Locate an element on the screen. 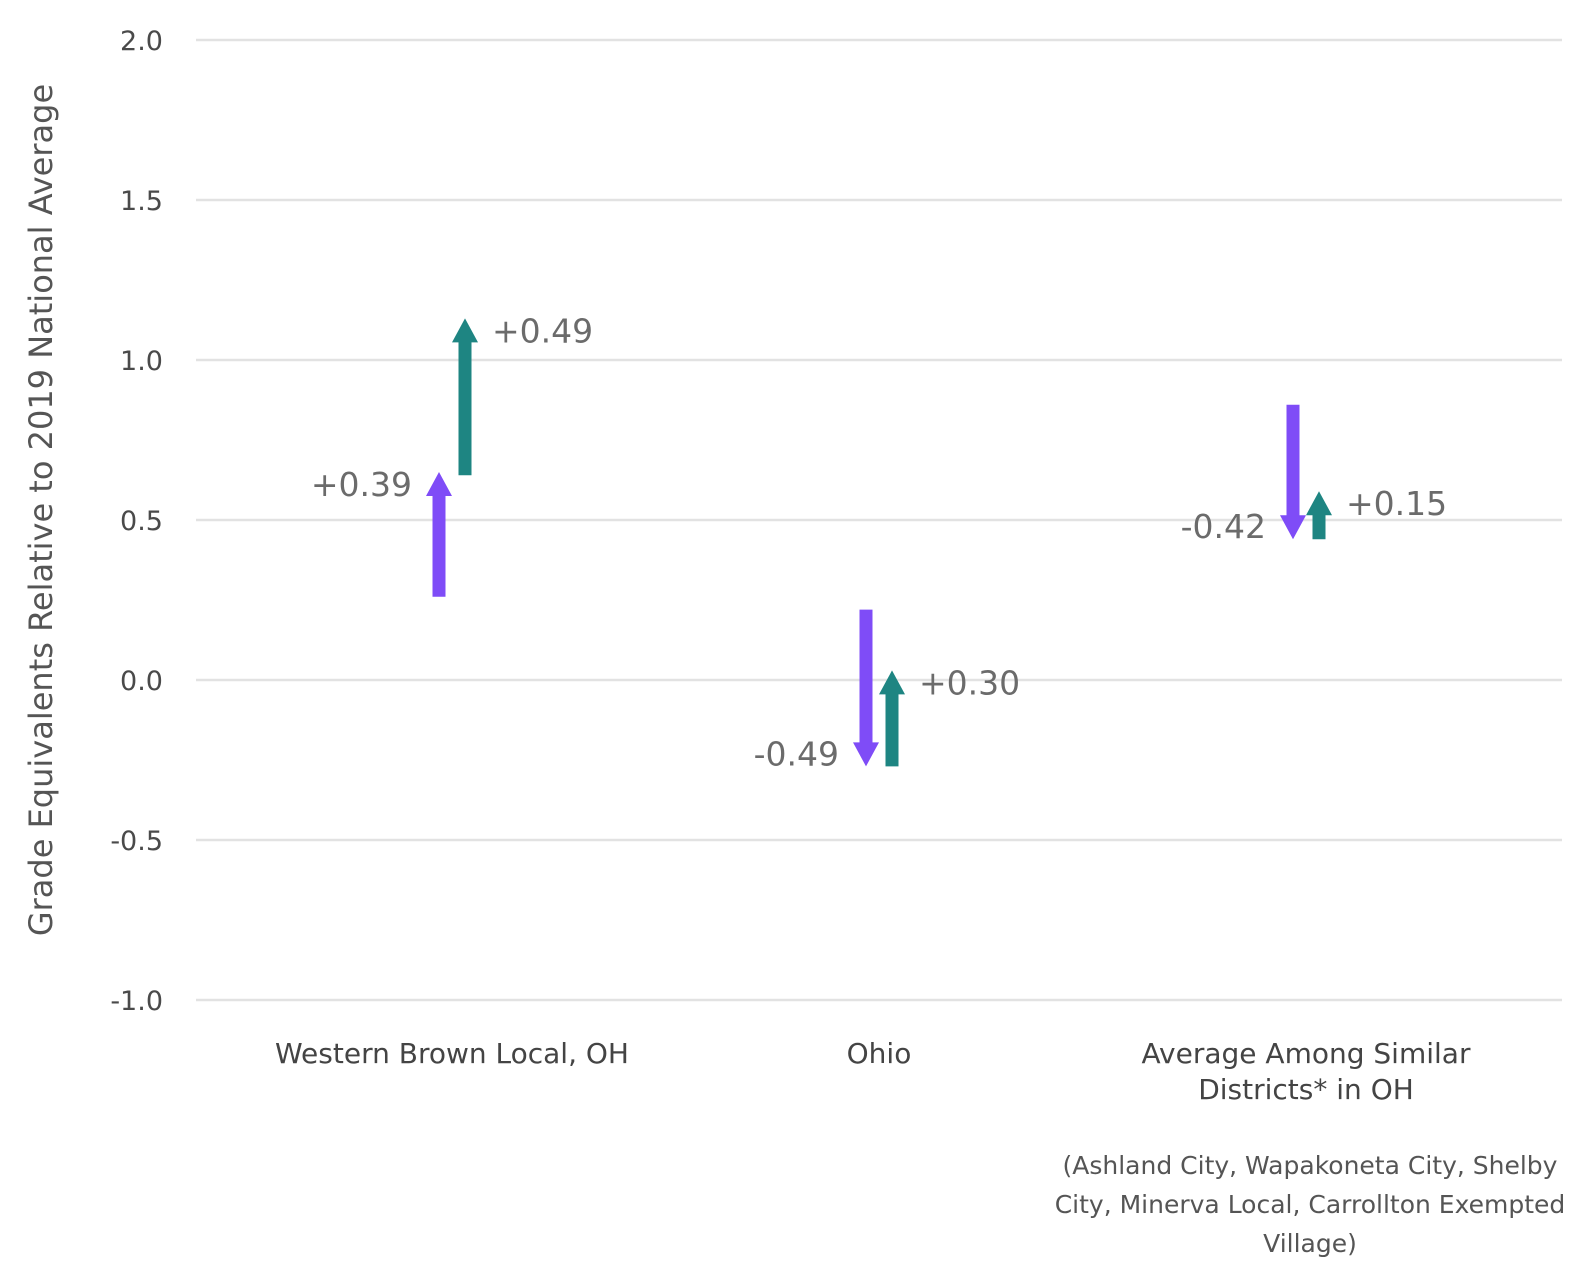 The width and height of the screenshot is (1589, 1275). y-tick-label: 1.0 is located at coordinates (141, 361).